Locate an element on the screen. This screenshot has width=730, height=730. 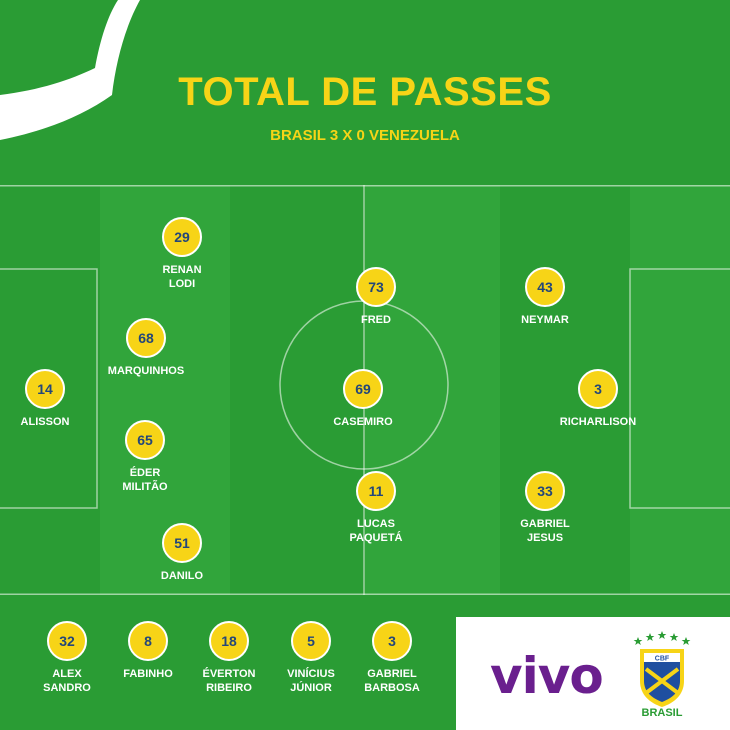
player-marquinhos: 68 MARQUINHOS is located at coordinates (146, 348).